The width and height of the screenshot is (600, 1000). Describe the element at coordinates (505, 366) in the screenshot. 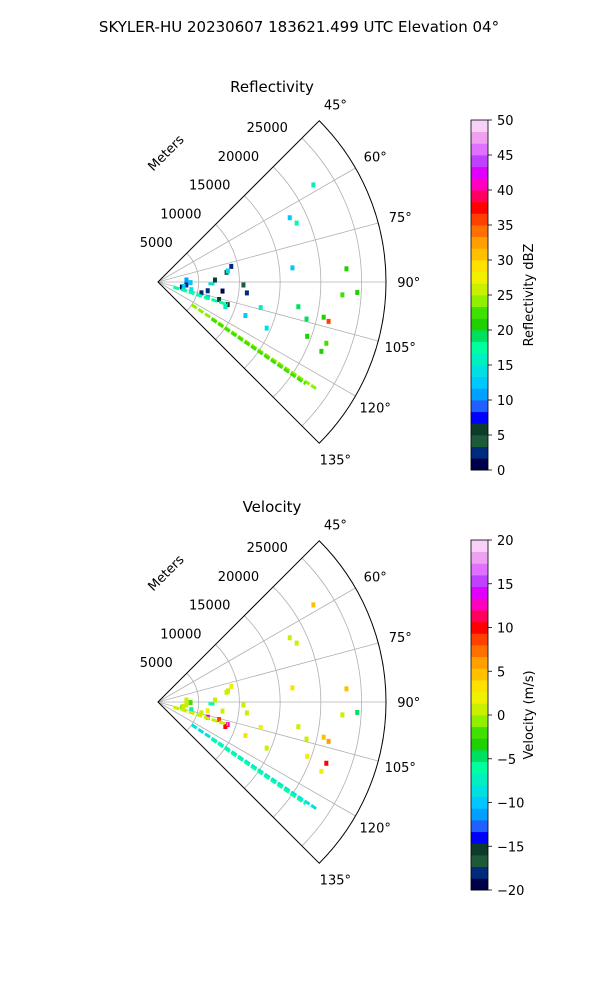

I see `colorbar-tick-label: 15` at that location.